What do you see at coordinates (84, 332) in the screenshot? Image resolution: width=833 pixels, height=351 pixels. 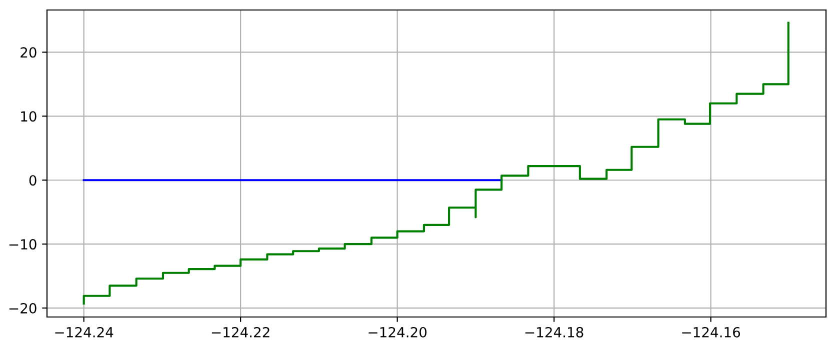 I see `x-tick-label: −124.24` at bounding box center [84, 332].